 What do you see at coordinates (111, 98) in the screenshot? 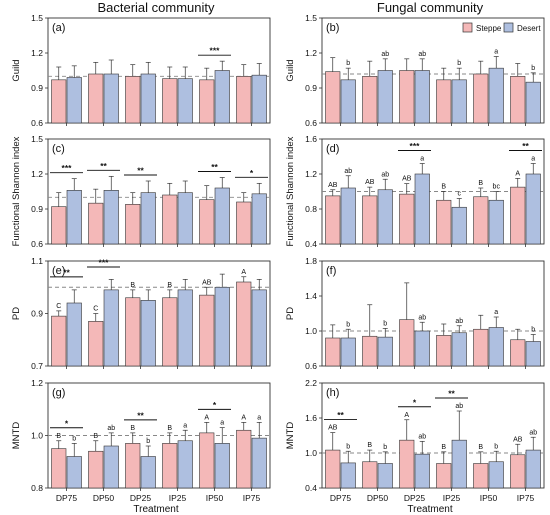
I see `bar-desert-dp50` at bounding box center [111, 98].